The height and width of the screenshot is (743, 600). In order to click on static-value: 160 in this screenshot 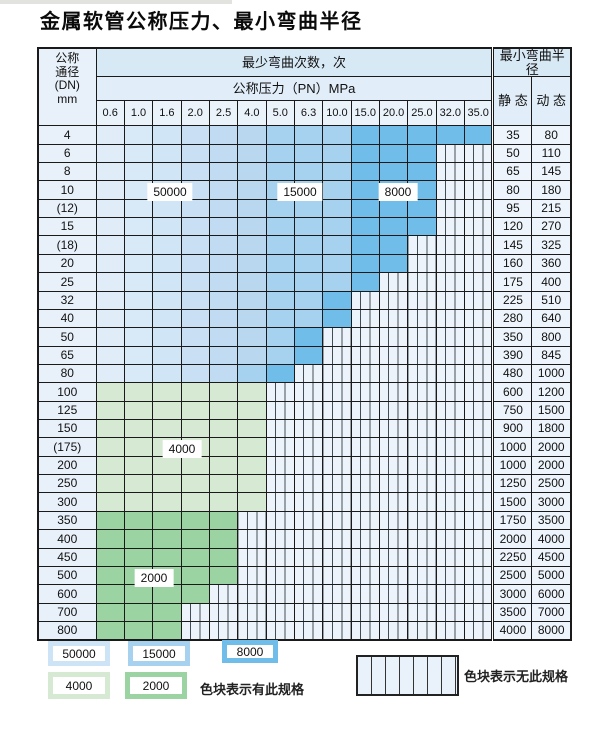, I will do `click(512, 263)`.